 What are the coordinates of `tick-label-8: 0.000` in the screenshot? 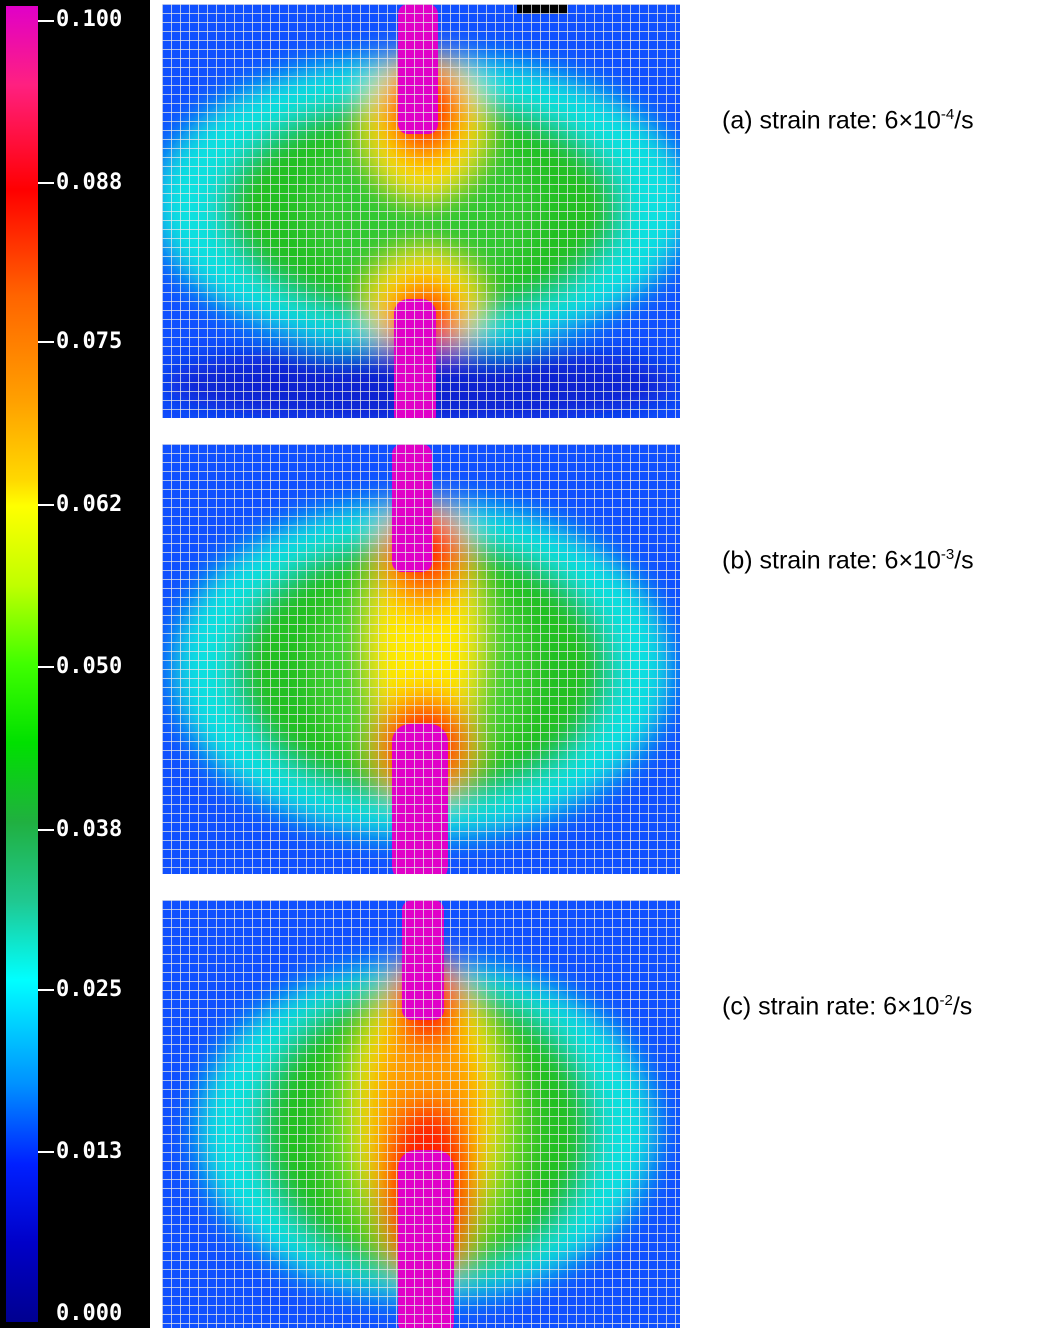 It's located at (89, 1313).